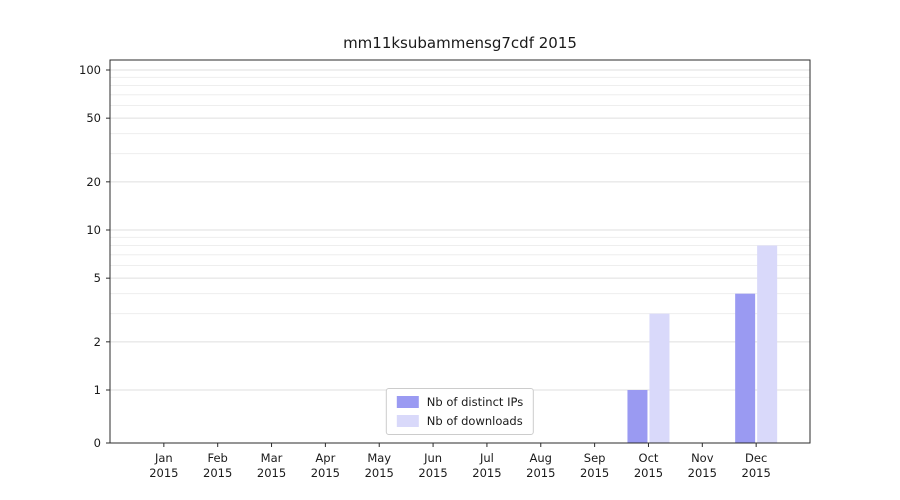 The image size is (900, 500). What do you see at coordinates (486, 458) in the screenshot?
I see `x-tick-label-month: Jul` at bounding box center [486, 458].